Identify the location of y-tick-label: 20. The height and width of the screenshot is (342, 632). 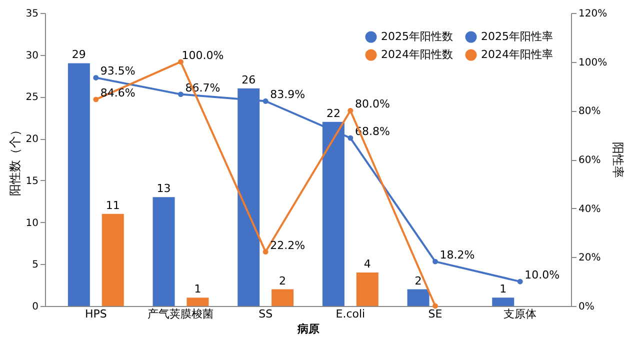
(32, 140).